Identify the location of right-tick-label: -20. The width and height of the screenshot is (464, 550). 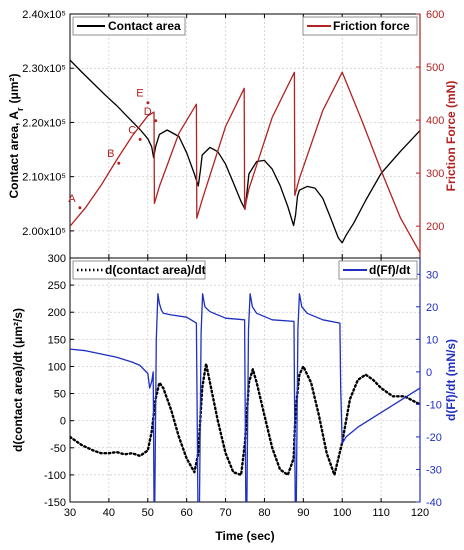
(434, 438).